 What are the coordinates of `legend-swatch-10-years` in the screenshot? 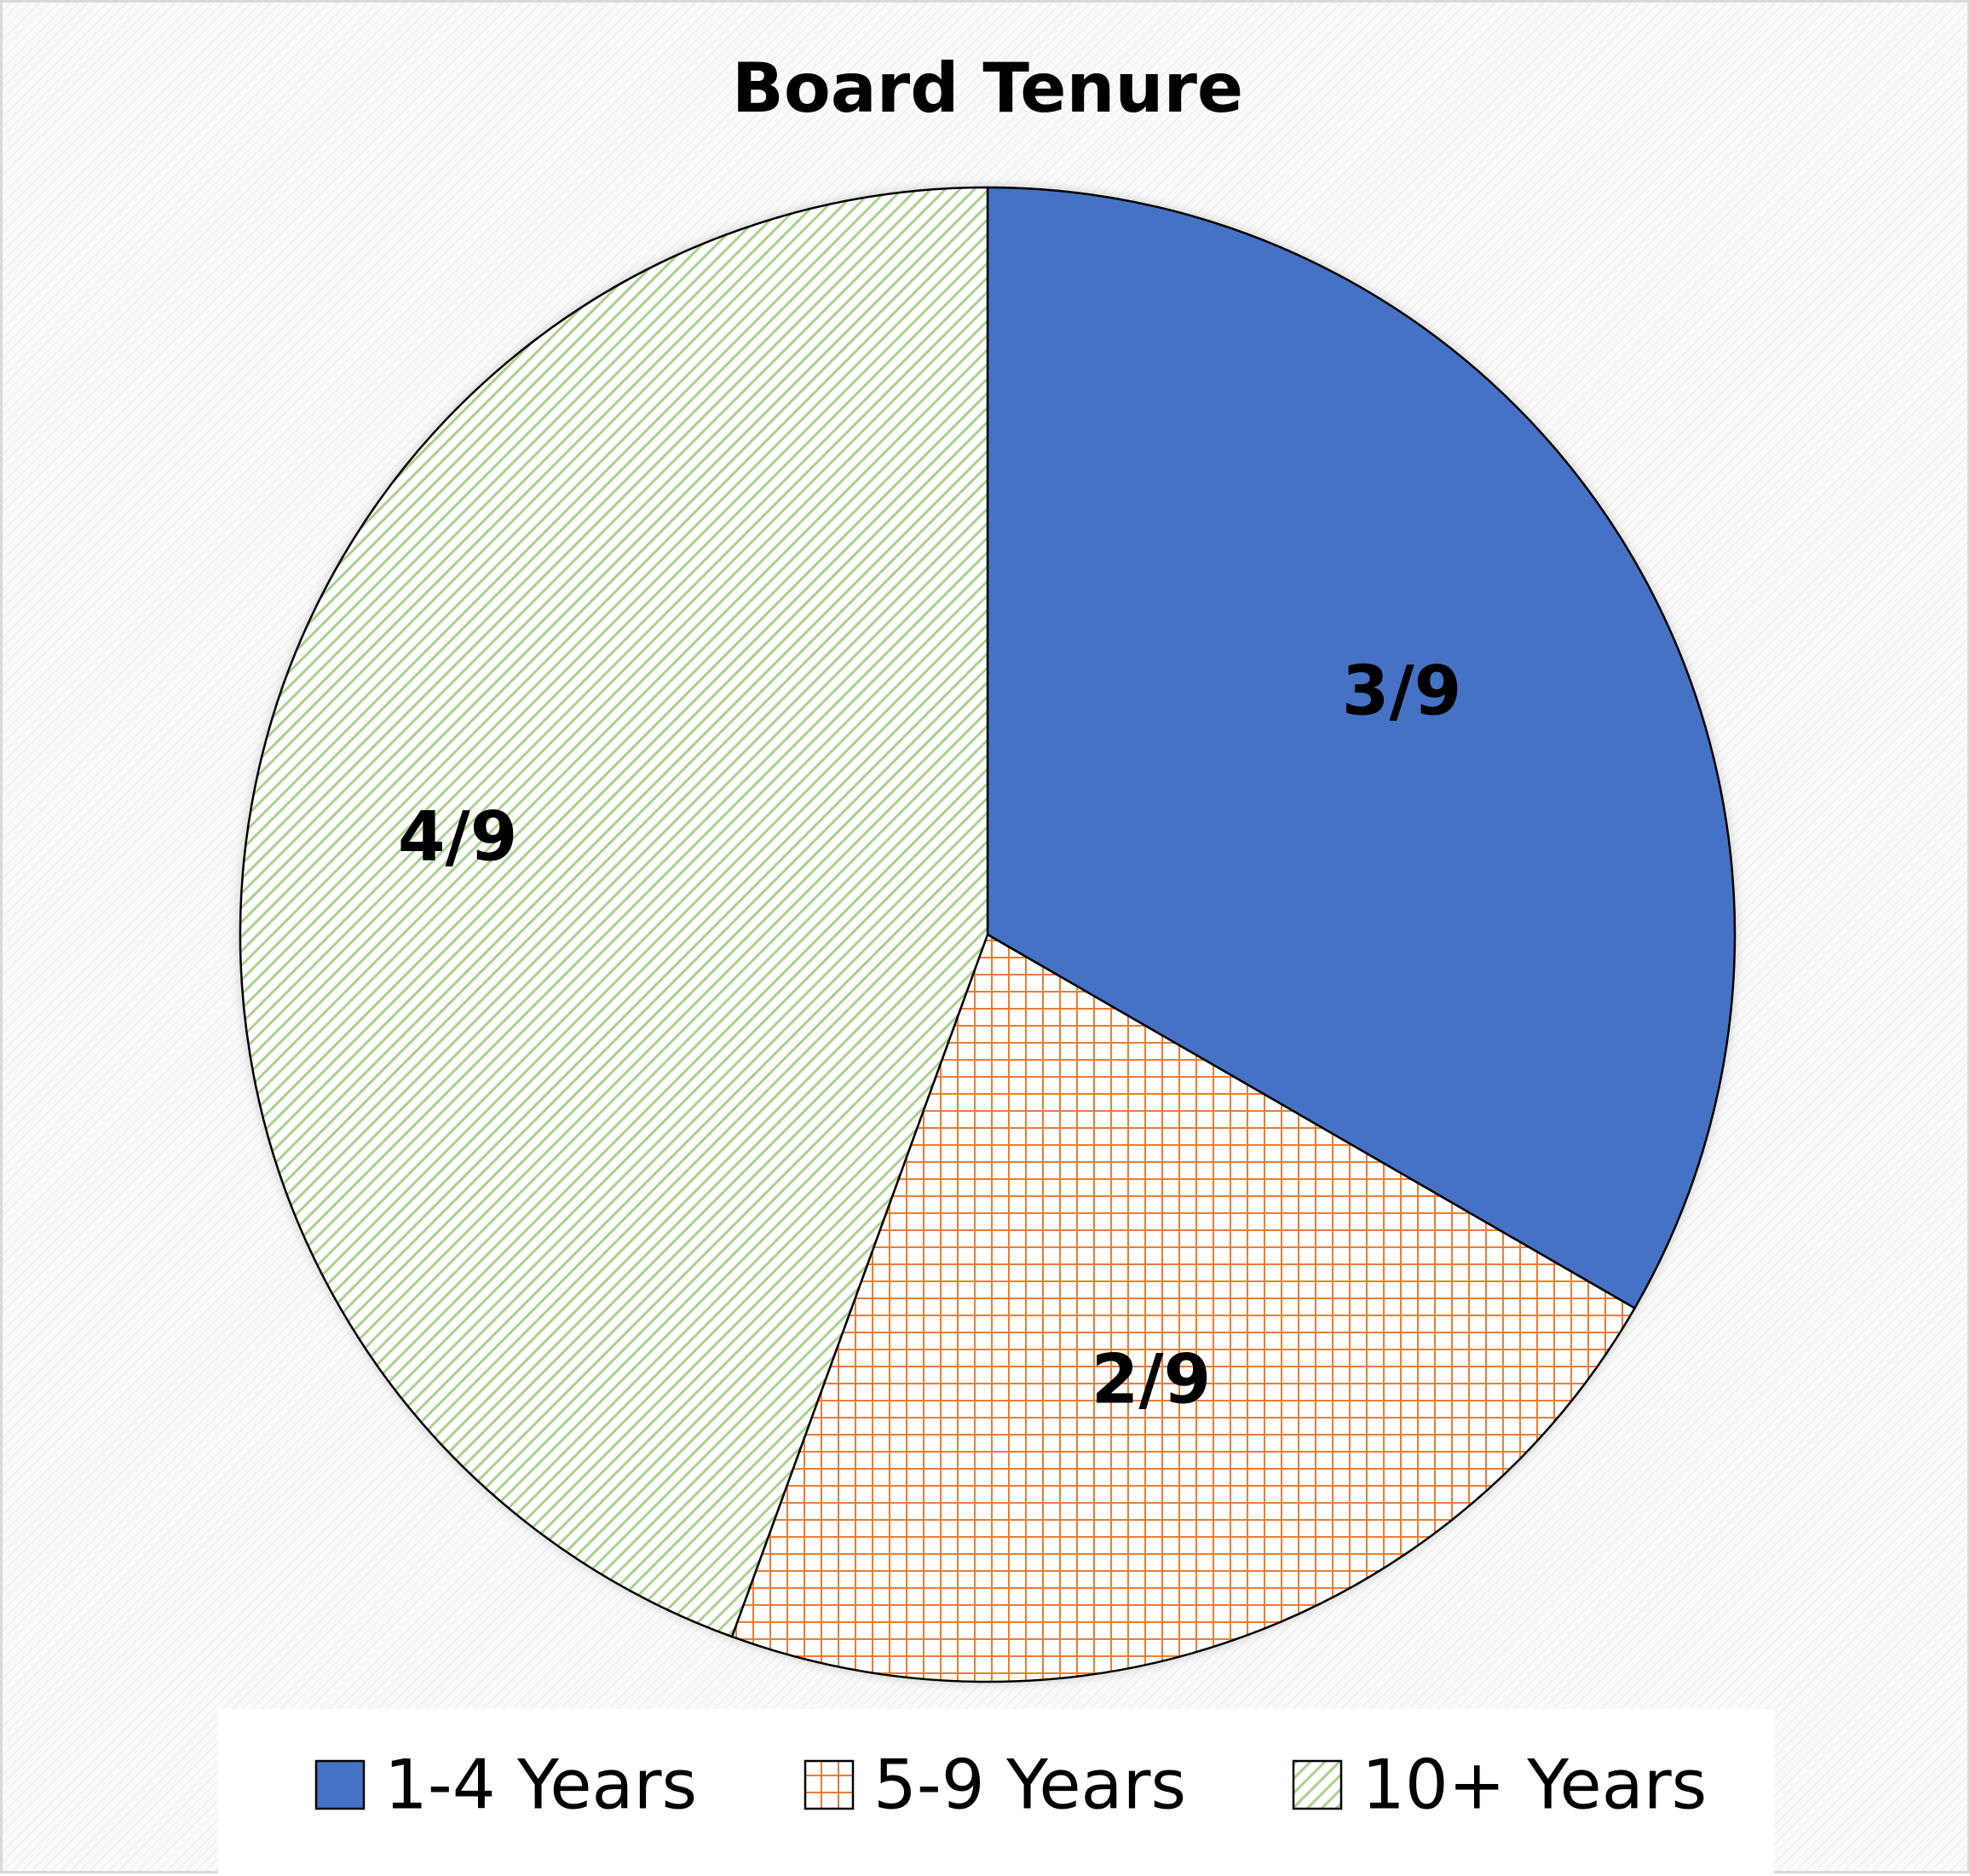 It's located at (1317, 1785).